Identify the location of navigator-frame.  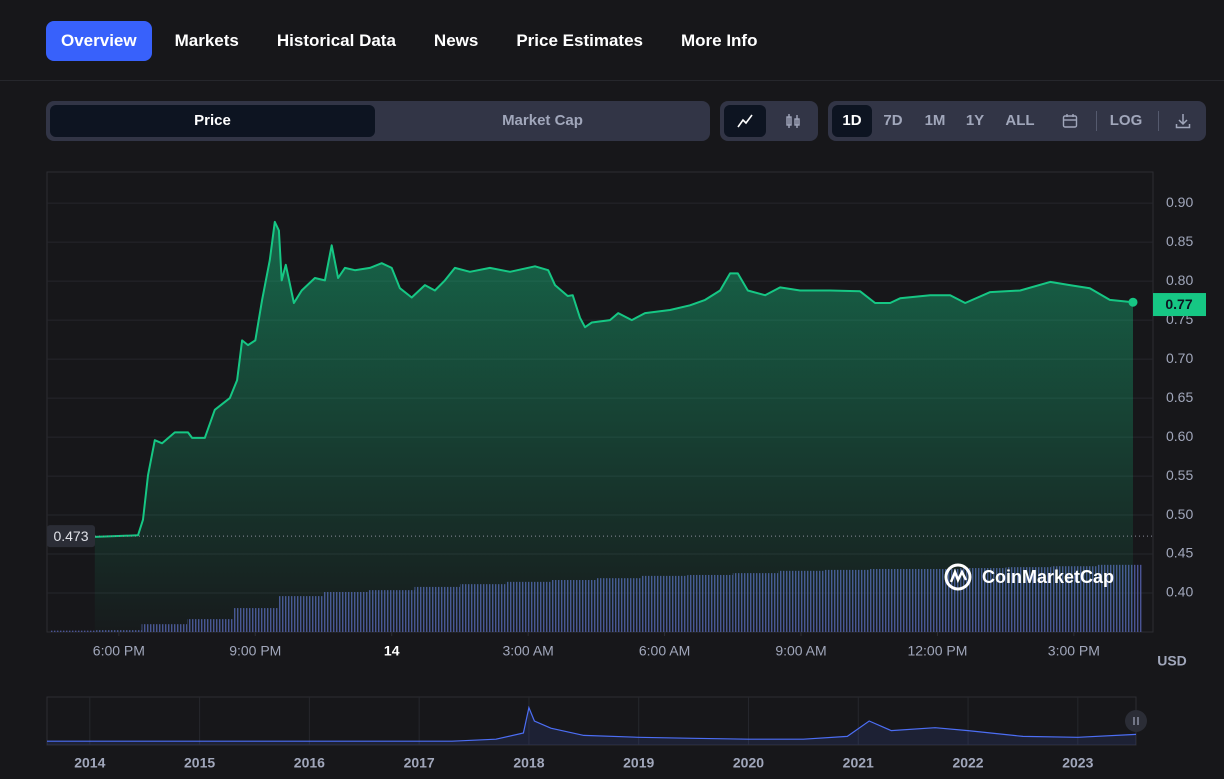
(591, 721).